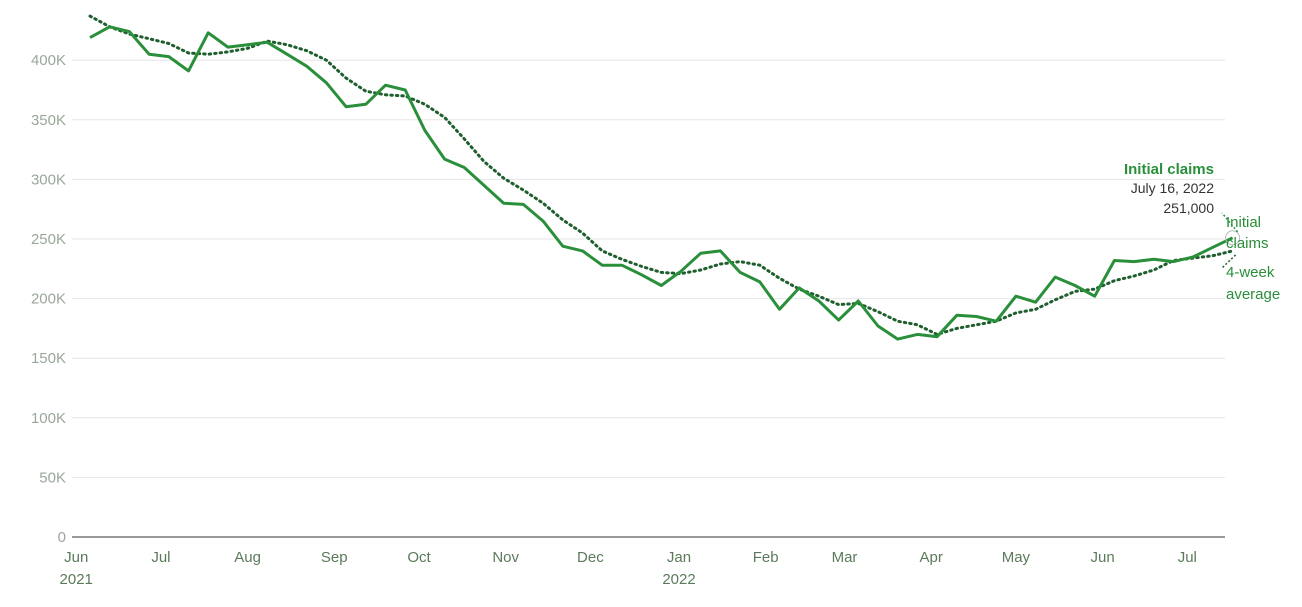  Describe the element at coordinates (76, 579) in the screenshot. I see `x-tick-year-label: 2021` at that location.